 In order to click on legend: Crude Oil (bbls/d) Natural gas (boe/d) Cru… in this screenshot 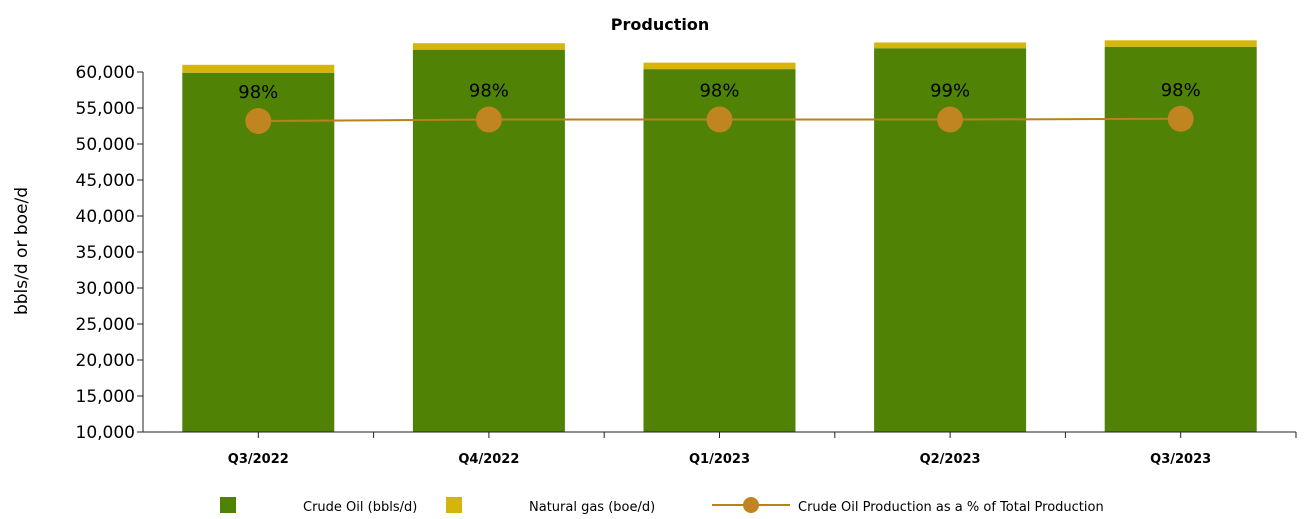, I will do `click(662, 506)`.